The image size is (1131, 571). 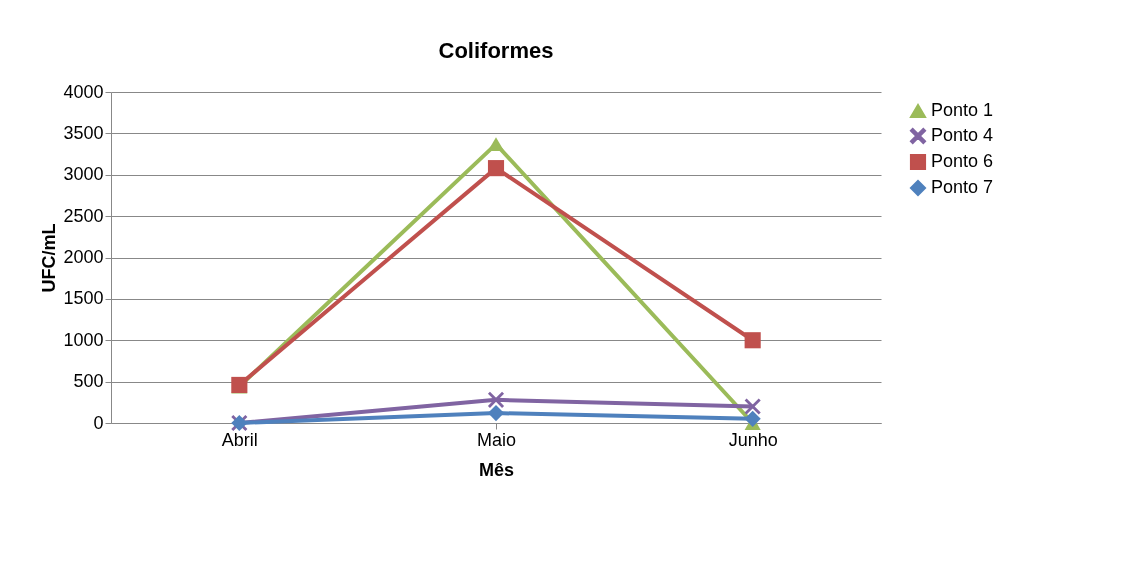 What do you see at coordinates (83, 215) in the screenshot?
I see `y-tick-label: 2500` at bounding box center [83, 215].